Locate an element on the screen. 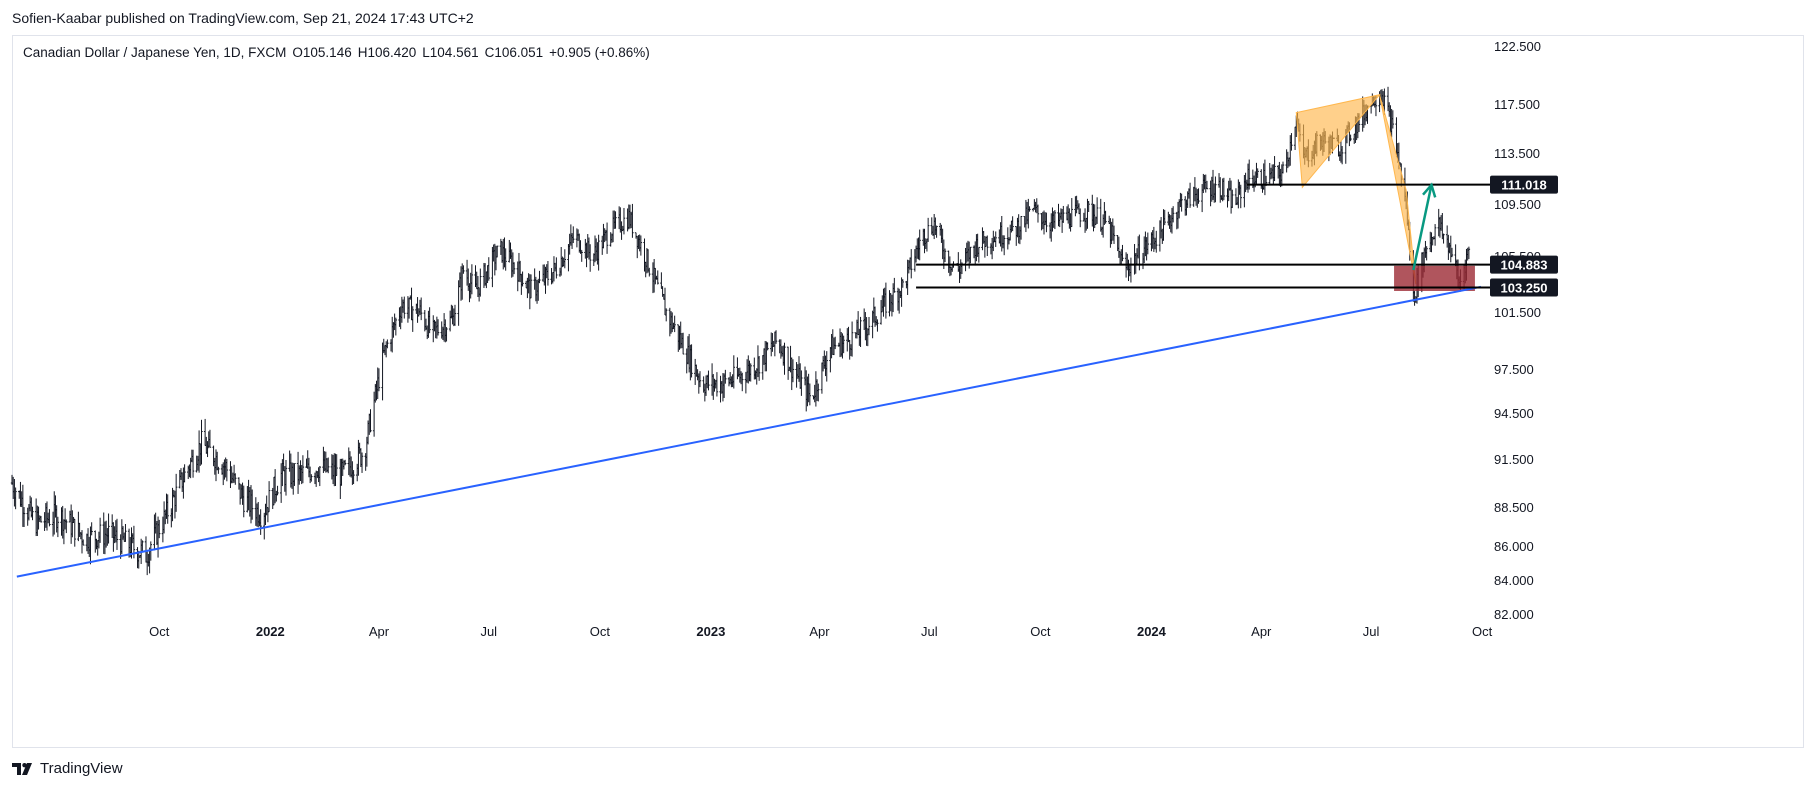 The height and width of the screenshot is (792, 1814). footer-brand-label: TradingView is located at coordinates (81, 768).